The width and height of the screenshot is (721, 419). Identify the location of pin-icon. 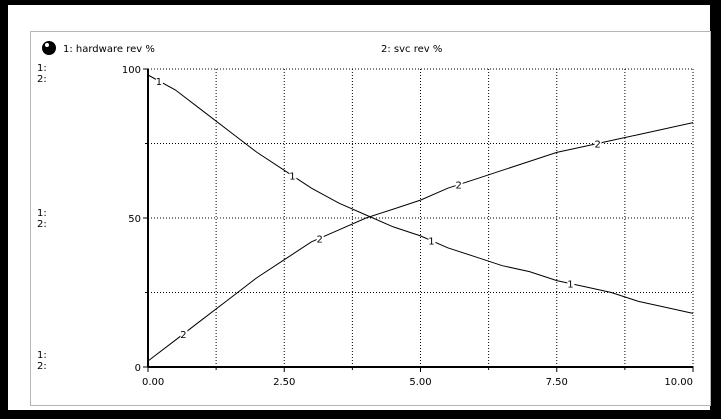
(49, 48).